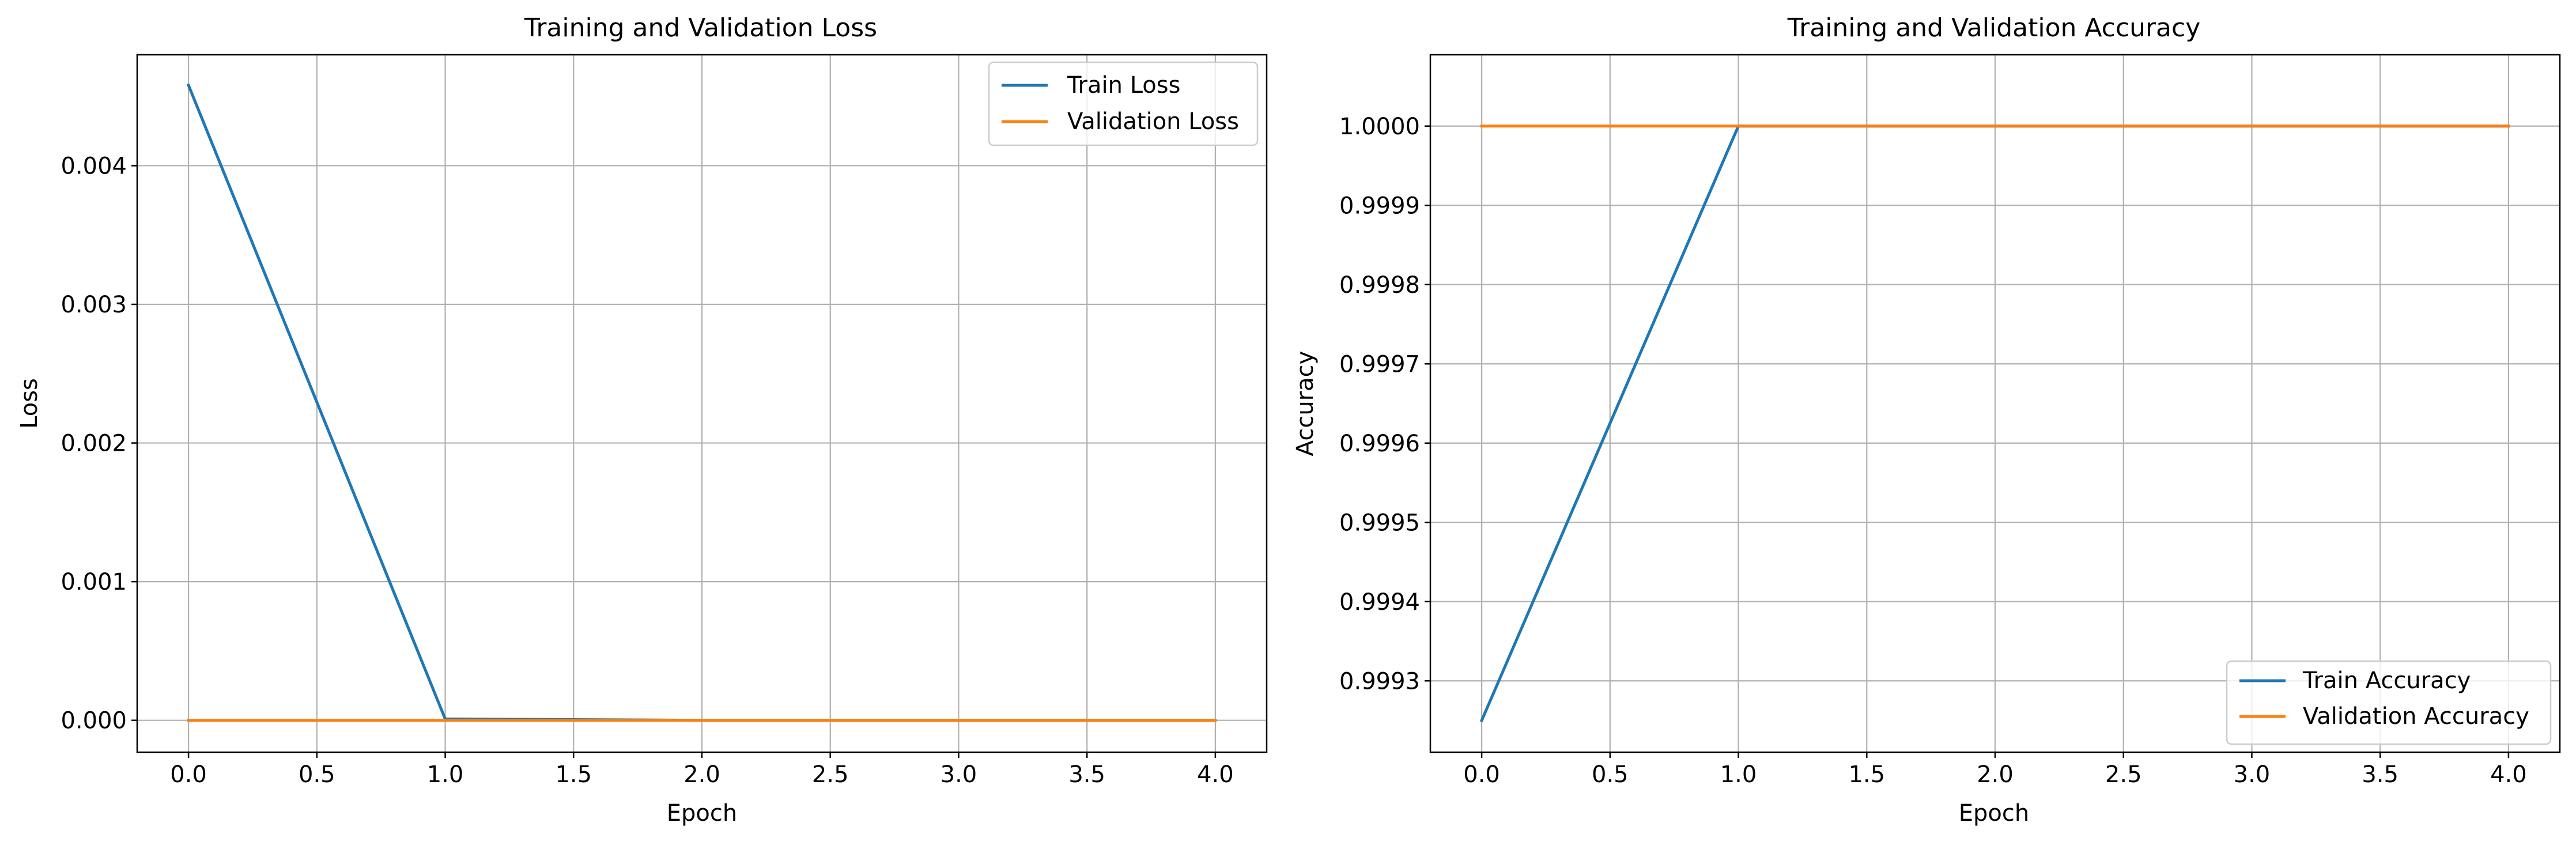 This screenshot has width=2576, height=845. I want to click on accuracy-x-tick-label: 4.0, so click(2508, 774).